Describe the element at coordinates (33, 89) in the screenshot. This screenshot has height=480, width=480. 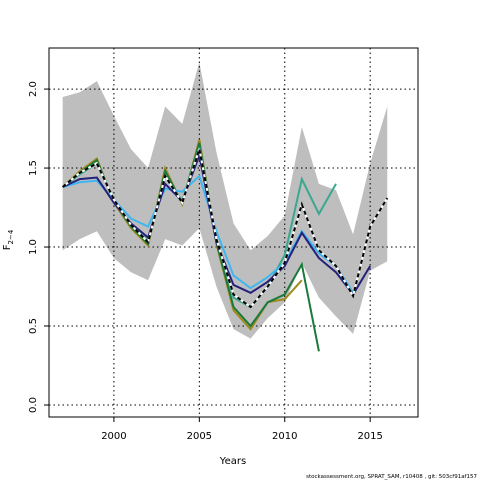
I see `y-tick-label: 2.0` at that location.